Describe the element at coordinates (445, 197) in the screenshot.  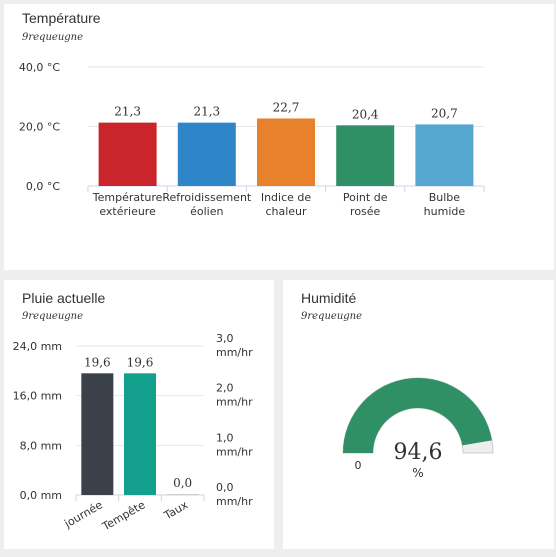
I see `x-tick-label: Bulbe` at that location.